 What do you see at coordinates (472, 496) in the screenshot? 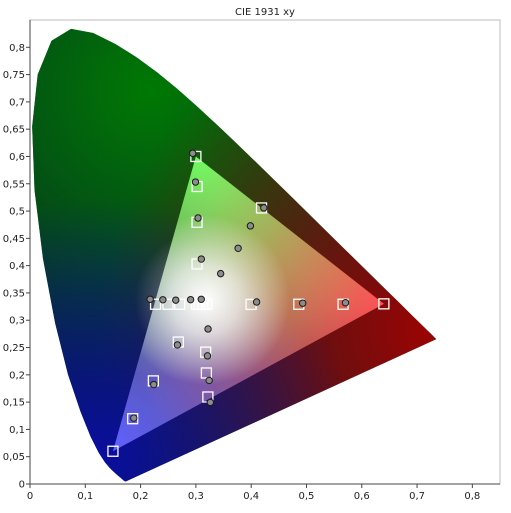
I see `x-tick-label: 0,8` at bounding box center [472, 496].